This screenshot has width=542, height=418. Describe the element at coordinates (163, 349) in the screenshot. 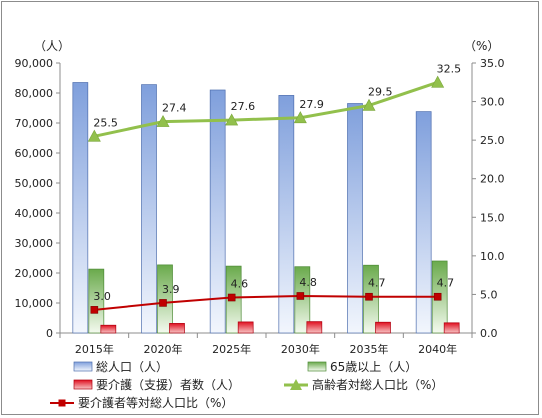

I see `x-tick-label: 2020年` at that location.